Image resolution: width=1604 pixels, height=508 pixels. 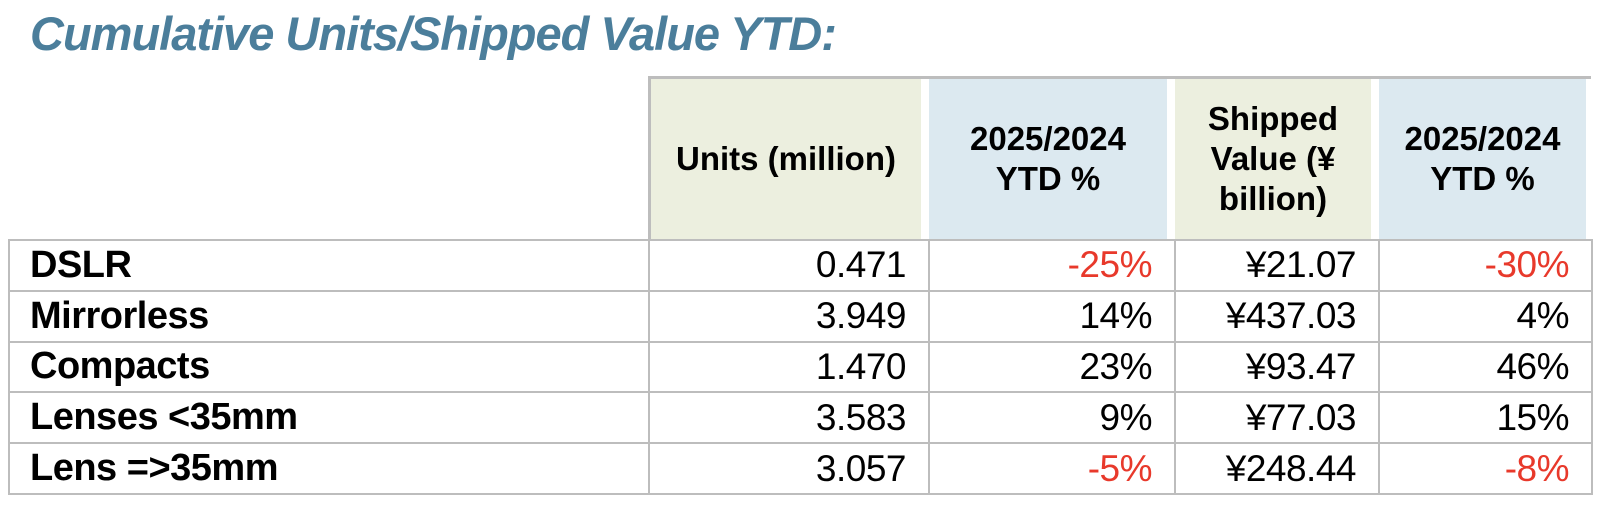 I want to click on shipped-value-cell: ¥21.07, so click(x=1278, y=266).